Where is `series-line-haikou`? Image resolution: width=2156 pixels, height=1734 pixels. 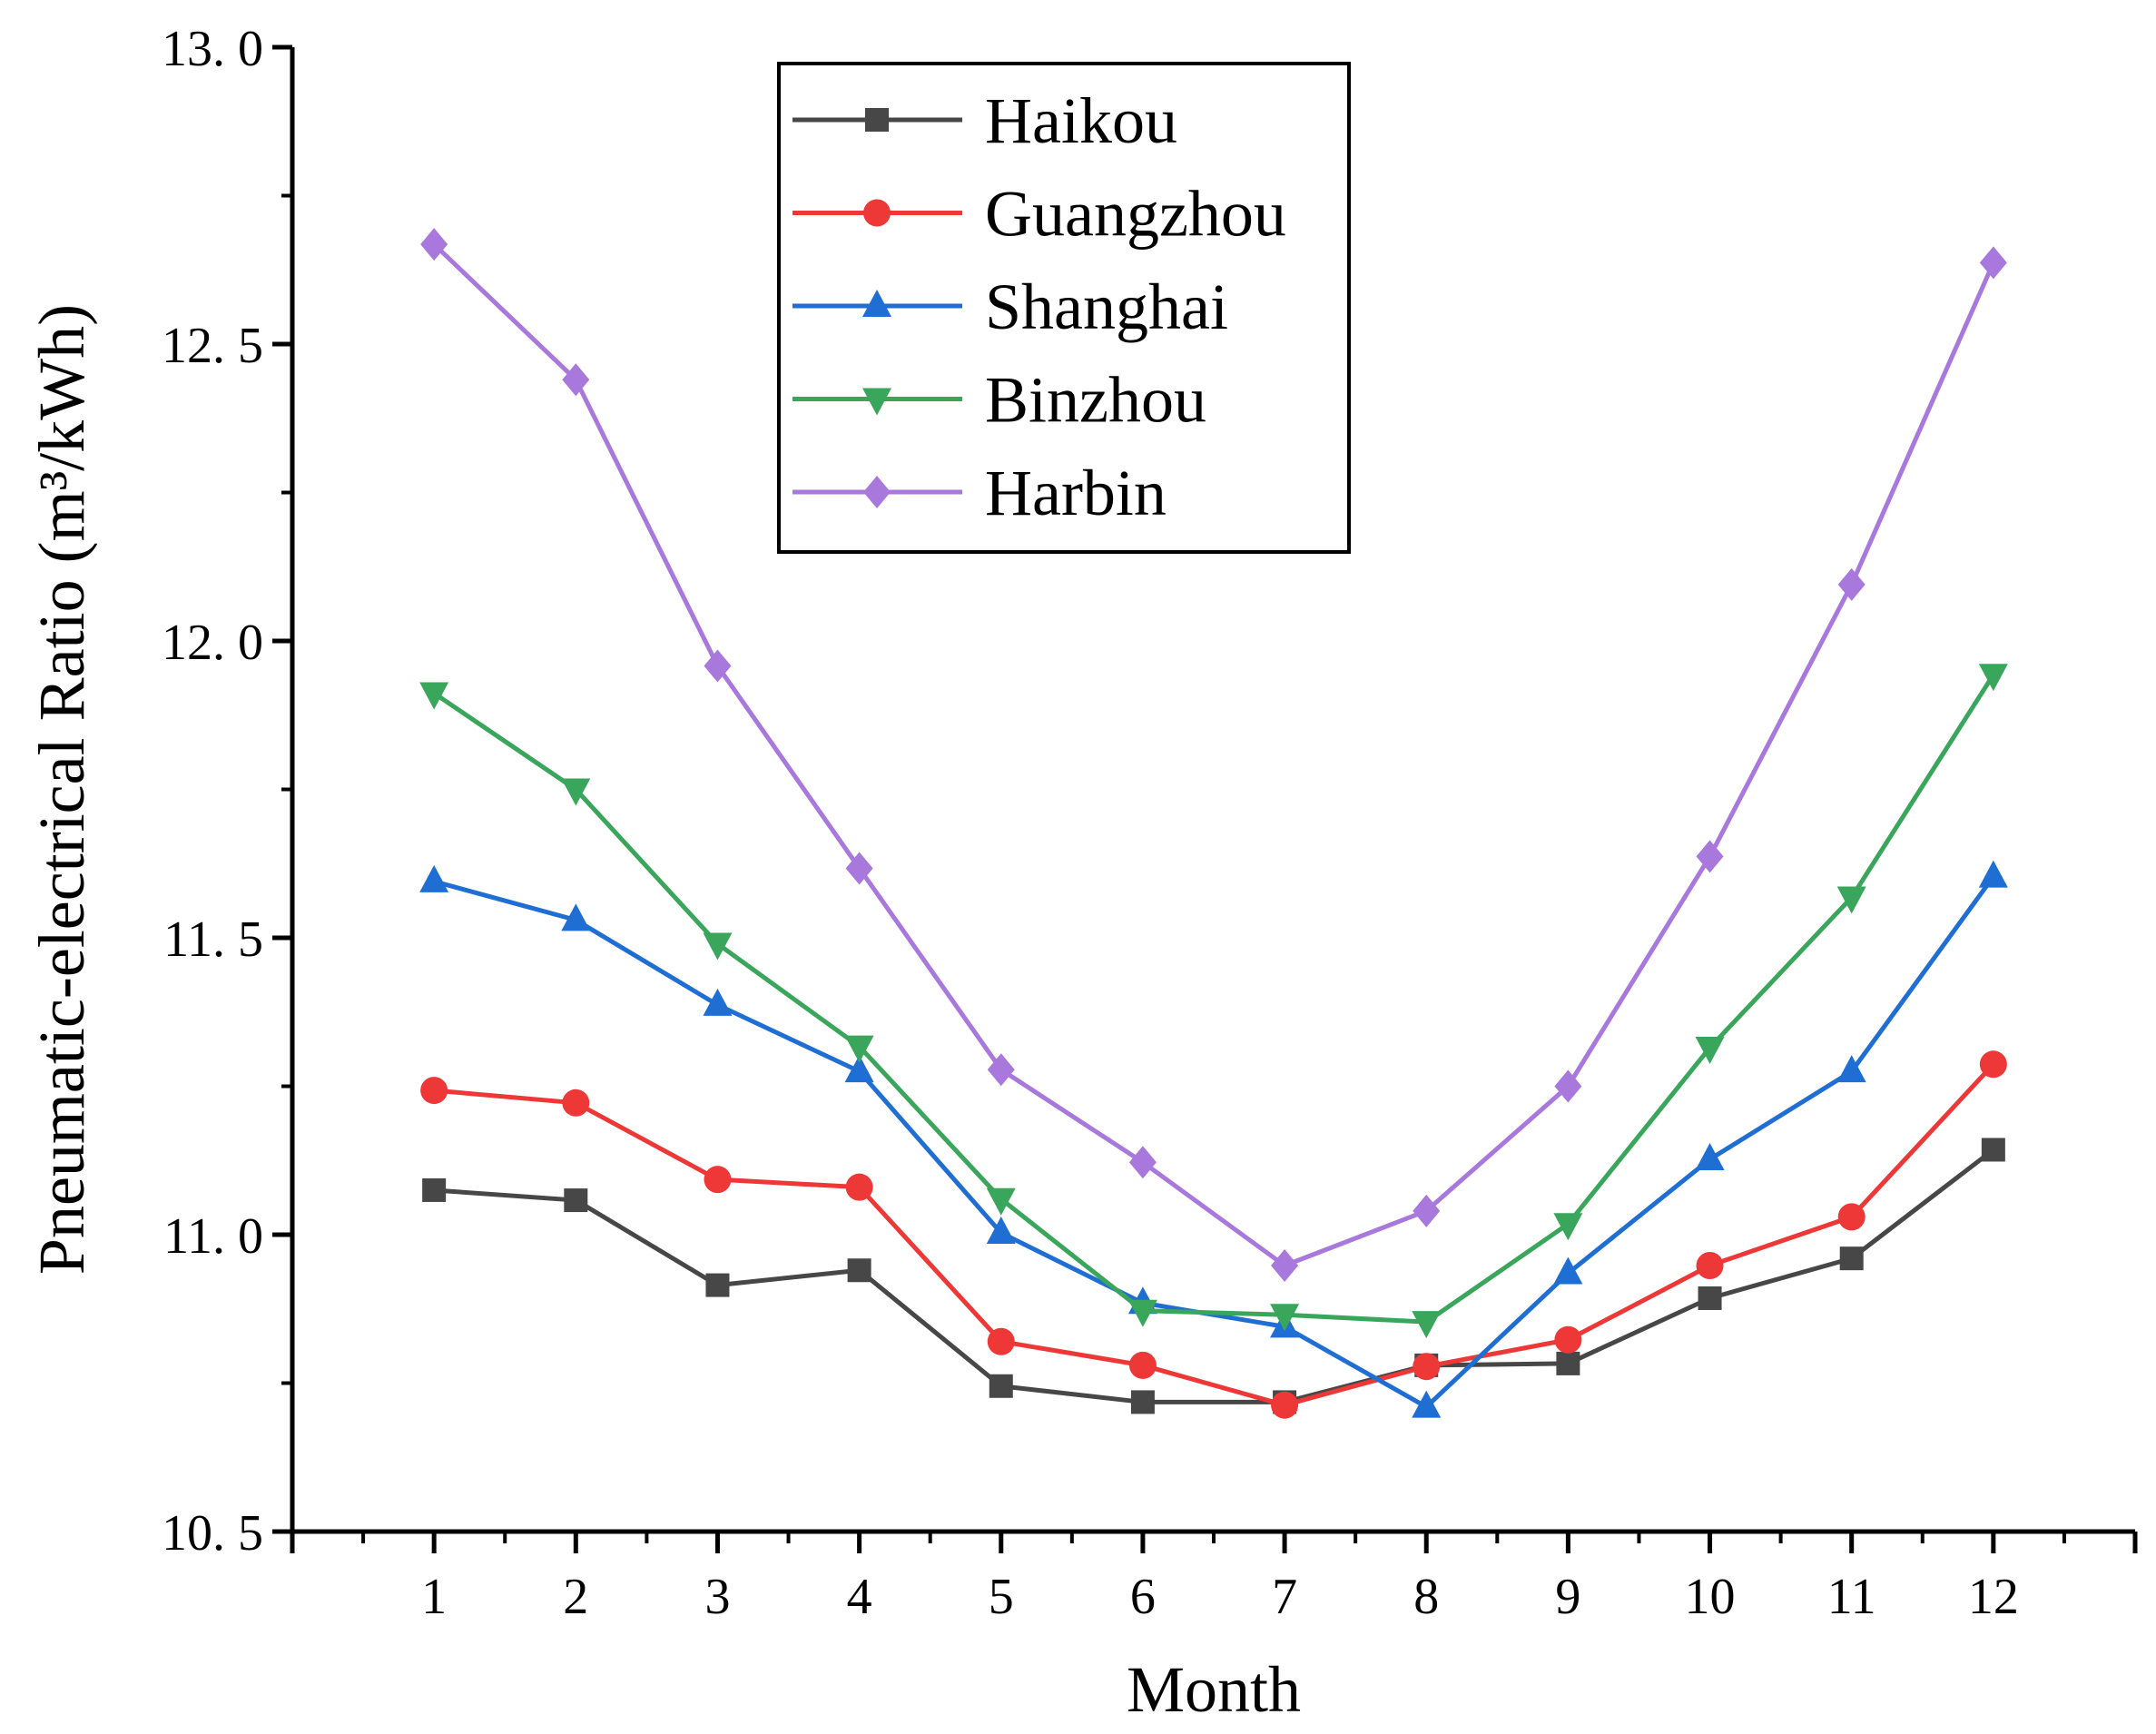
series-line-haikou is located at coordinates (1214, 1276).